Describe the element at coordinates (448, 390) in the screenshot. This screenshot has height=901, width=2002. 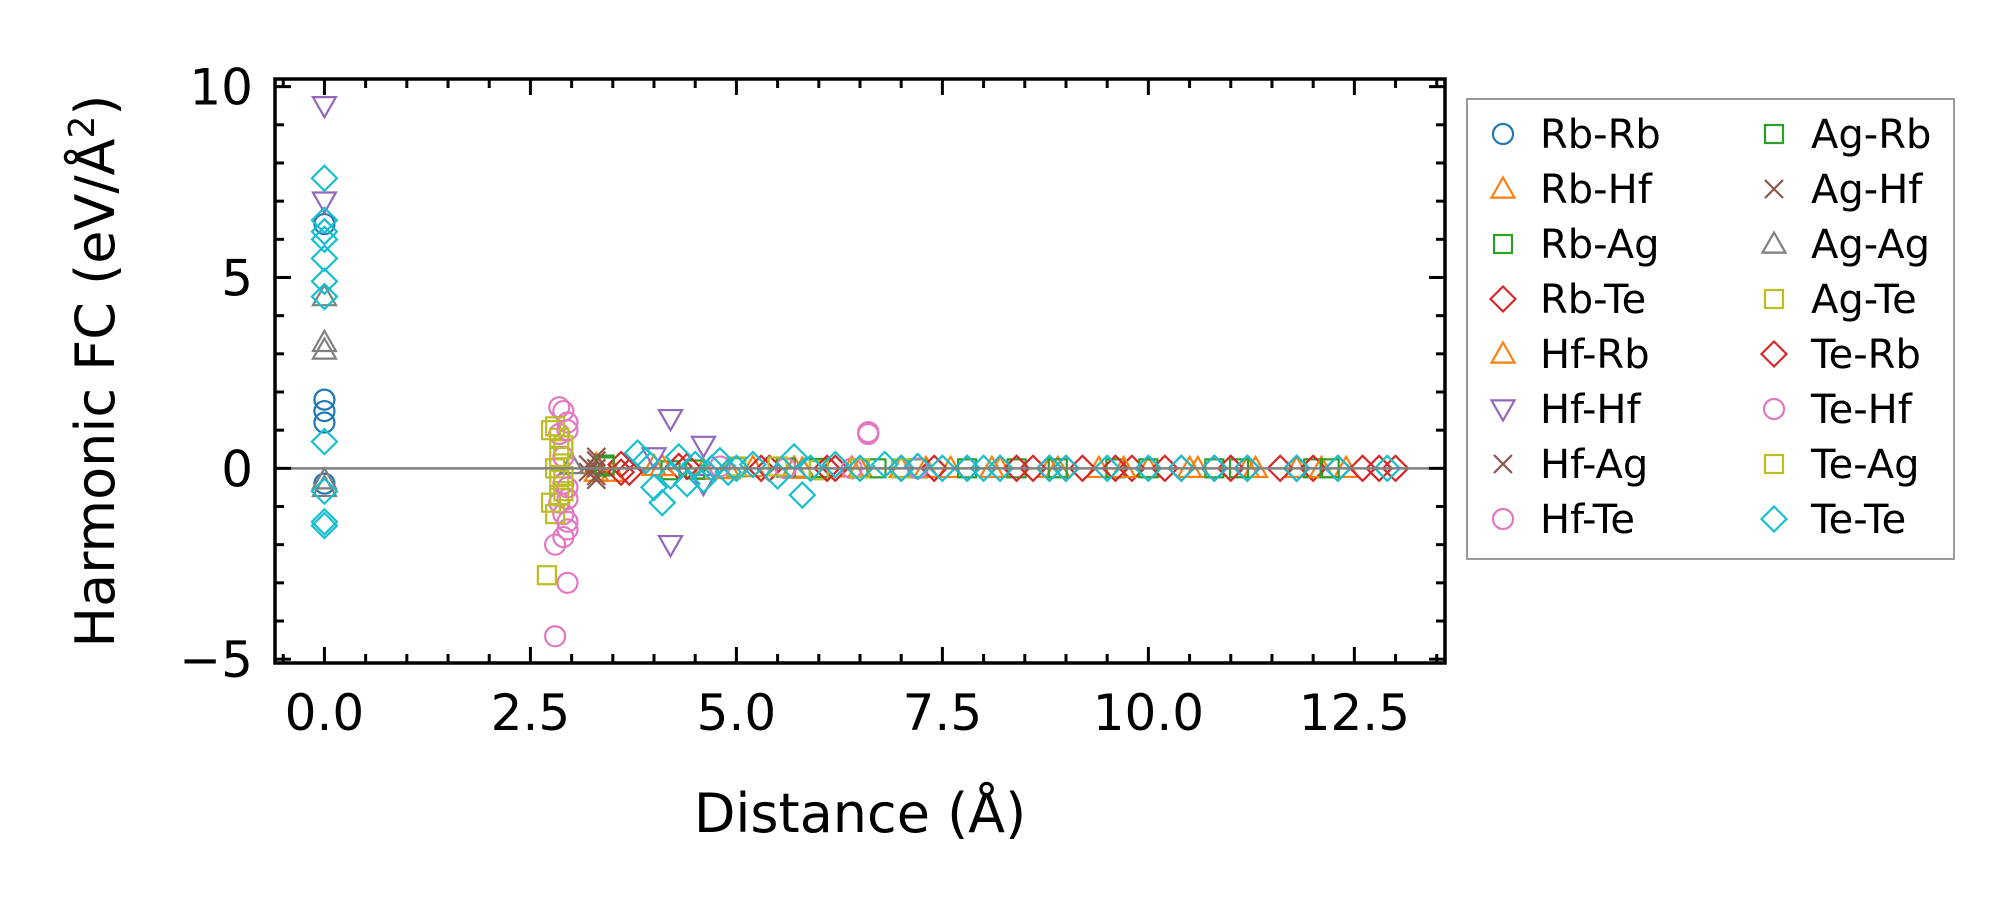
I see `series-Ag-Ag` at that location.